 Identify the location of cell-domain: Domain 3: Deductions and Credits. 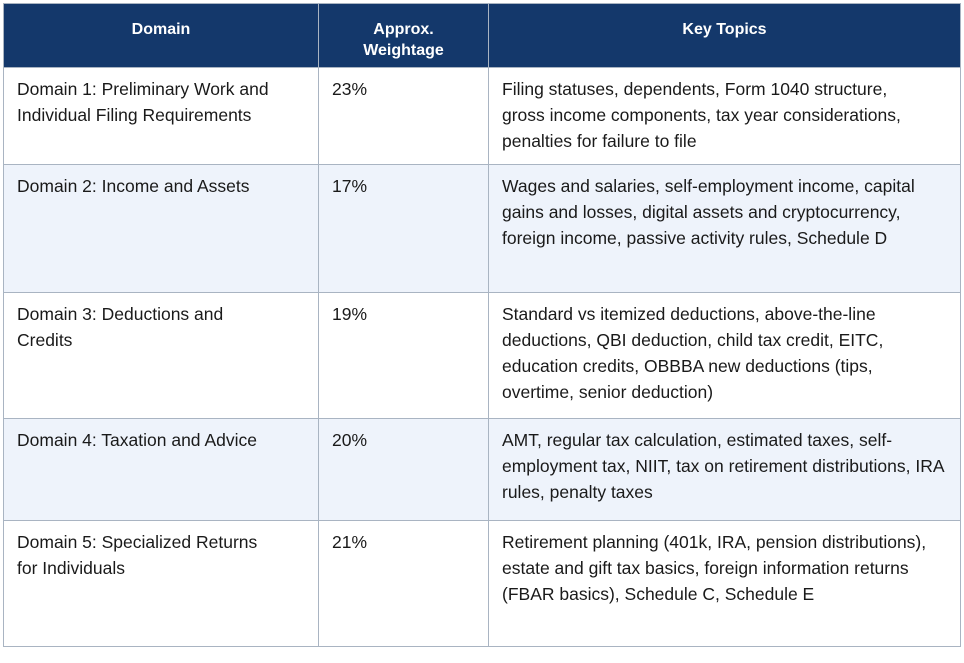
(161, 355).